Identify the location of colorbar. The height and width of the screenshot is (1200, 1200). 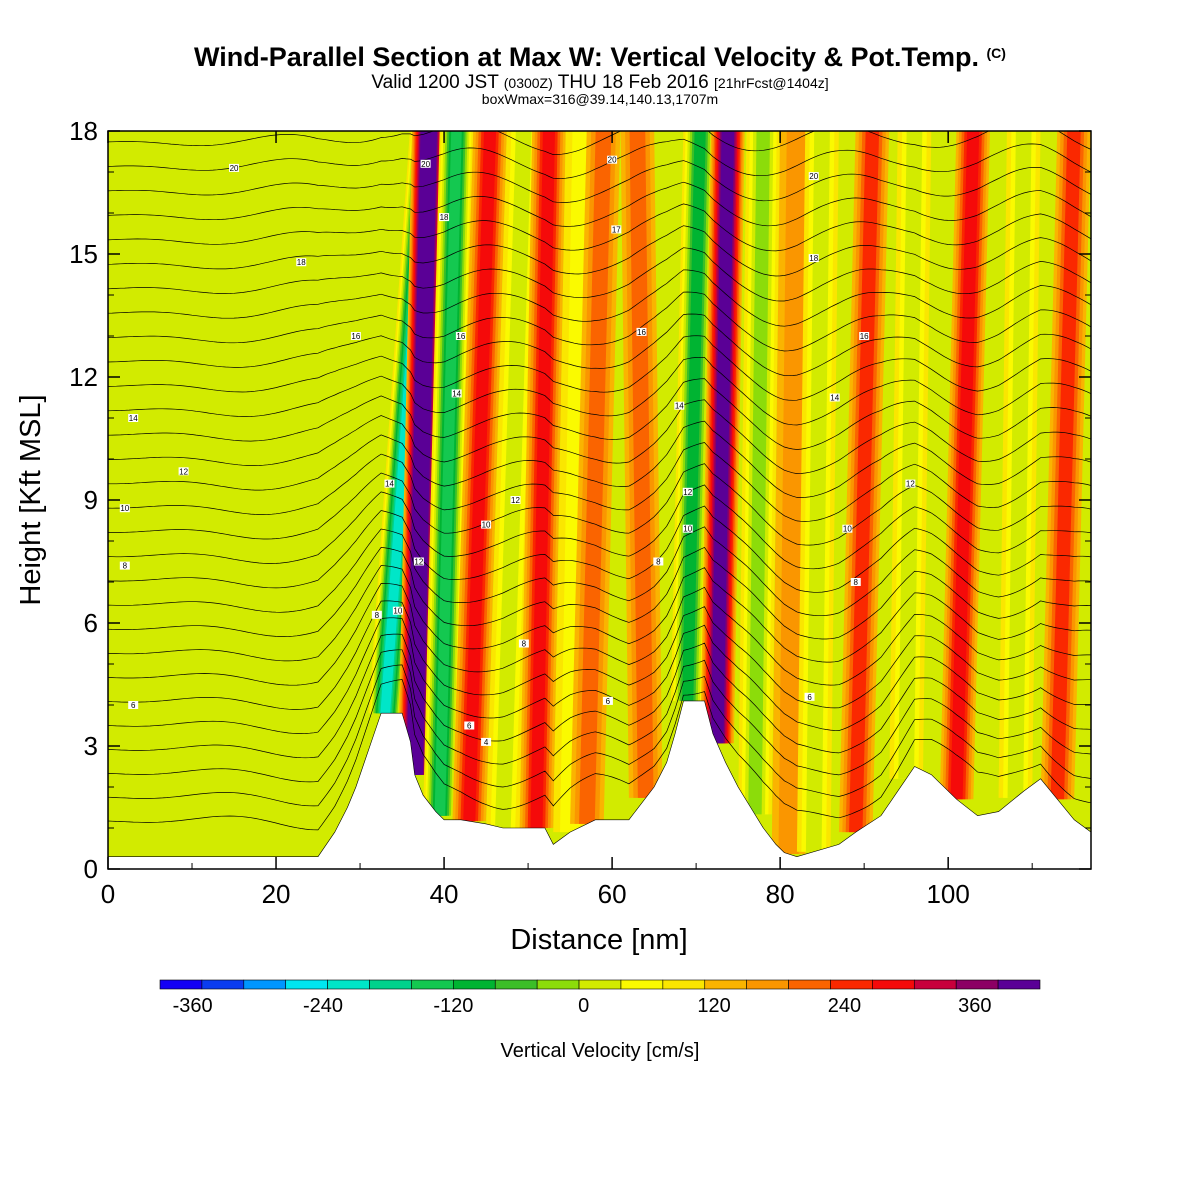
(600, 984).